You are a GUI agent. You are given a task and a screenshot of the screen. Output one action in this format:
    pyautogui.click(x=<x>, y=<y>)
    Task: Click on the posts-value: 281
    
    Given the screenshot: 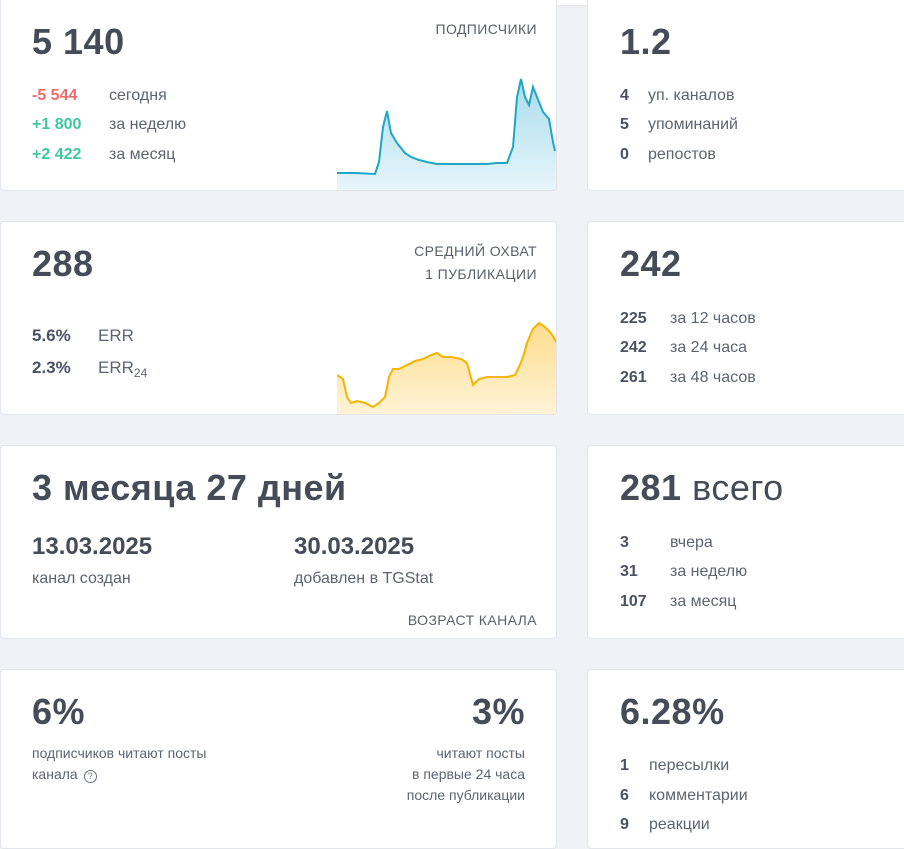 What is the action you would take?
    pyautogui.click(x=651, y=487)
    